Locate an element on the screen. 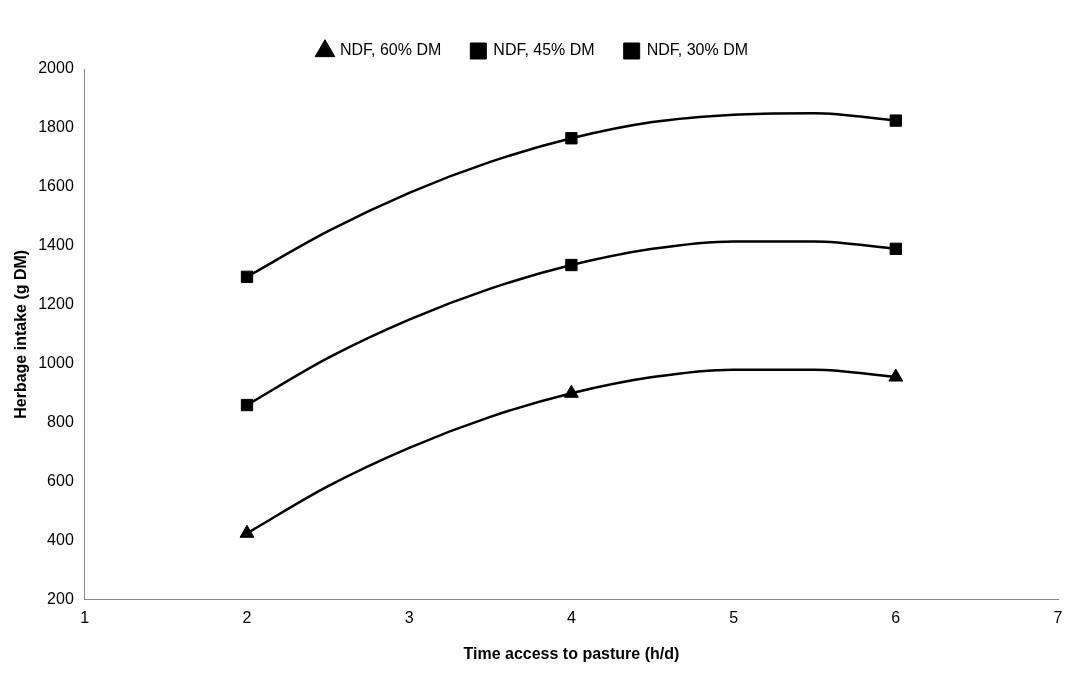  legend-label: NDF, 60% DM is located at coordinates (390, 50).